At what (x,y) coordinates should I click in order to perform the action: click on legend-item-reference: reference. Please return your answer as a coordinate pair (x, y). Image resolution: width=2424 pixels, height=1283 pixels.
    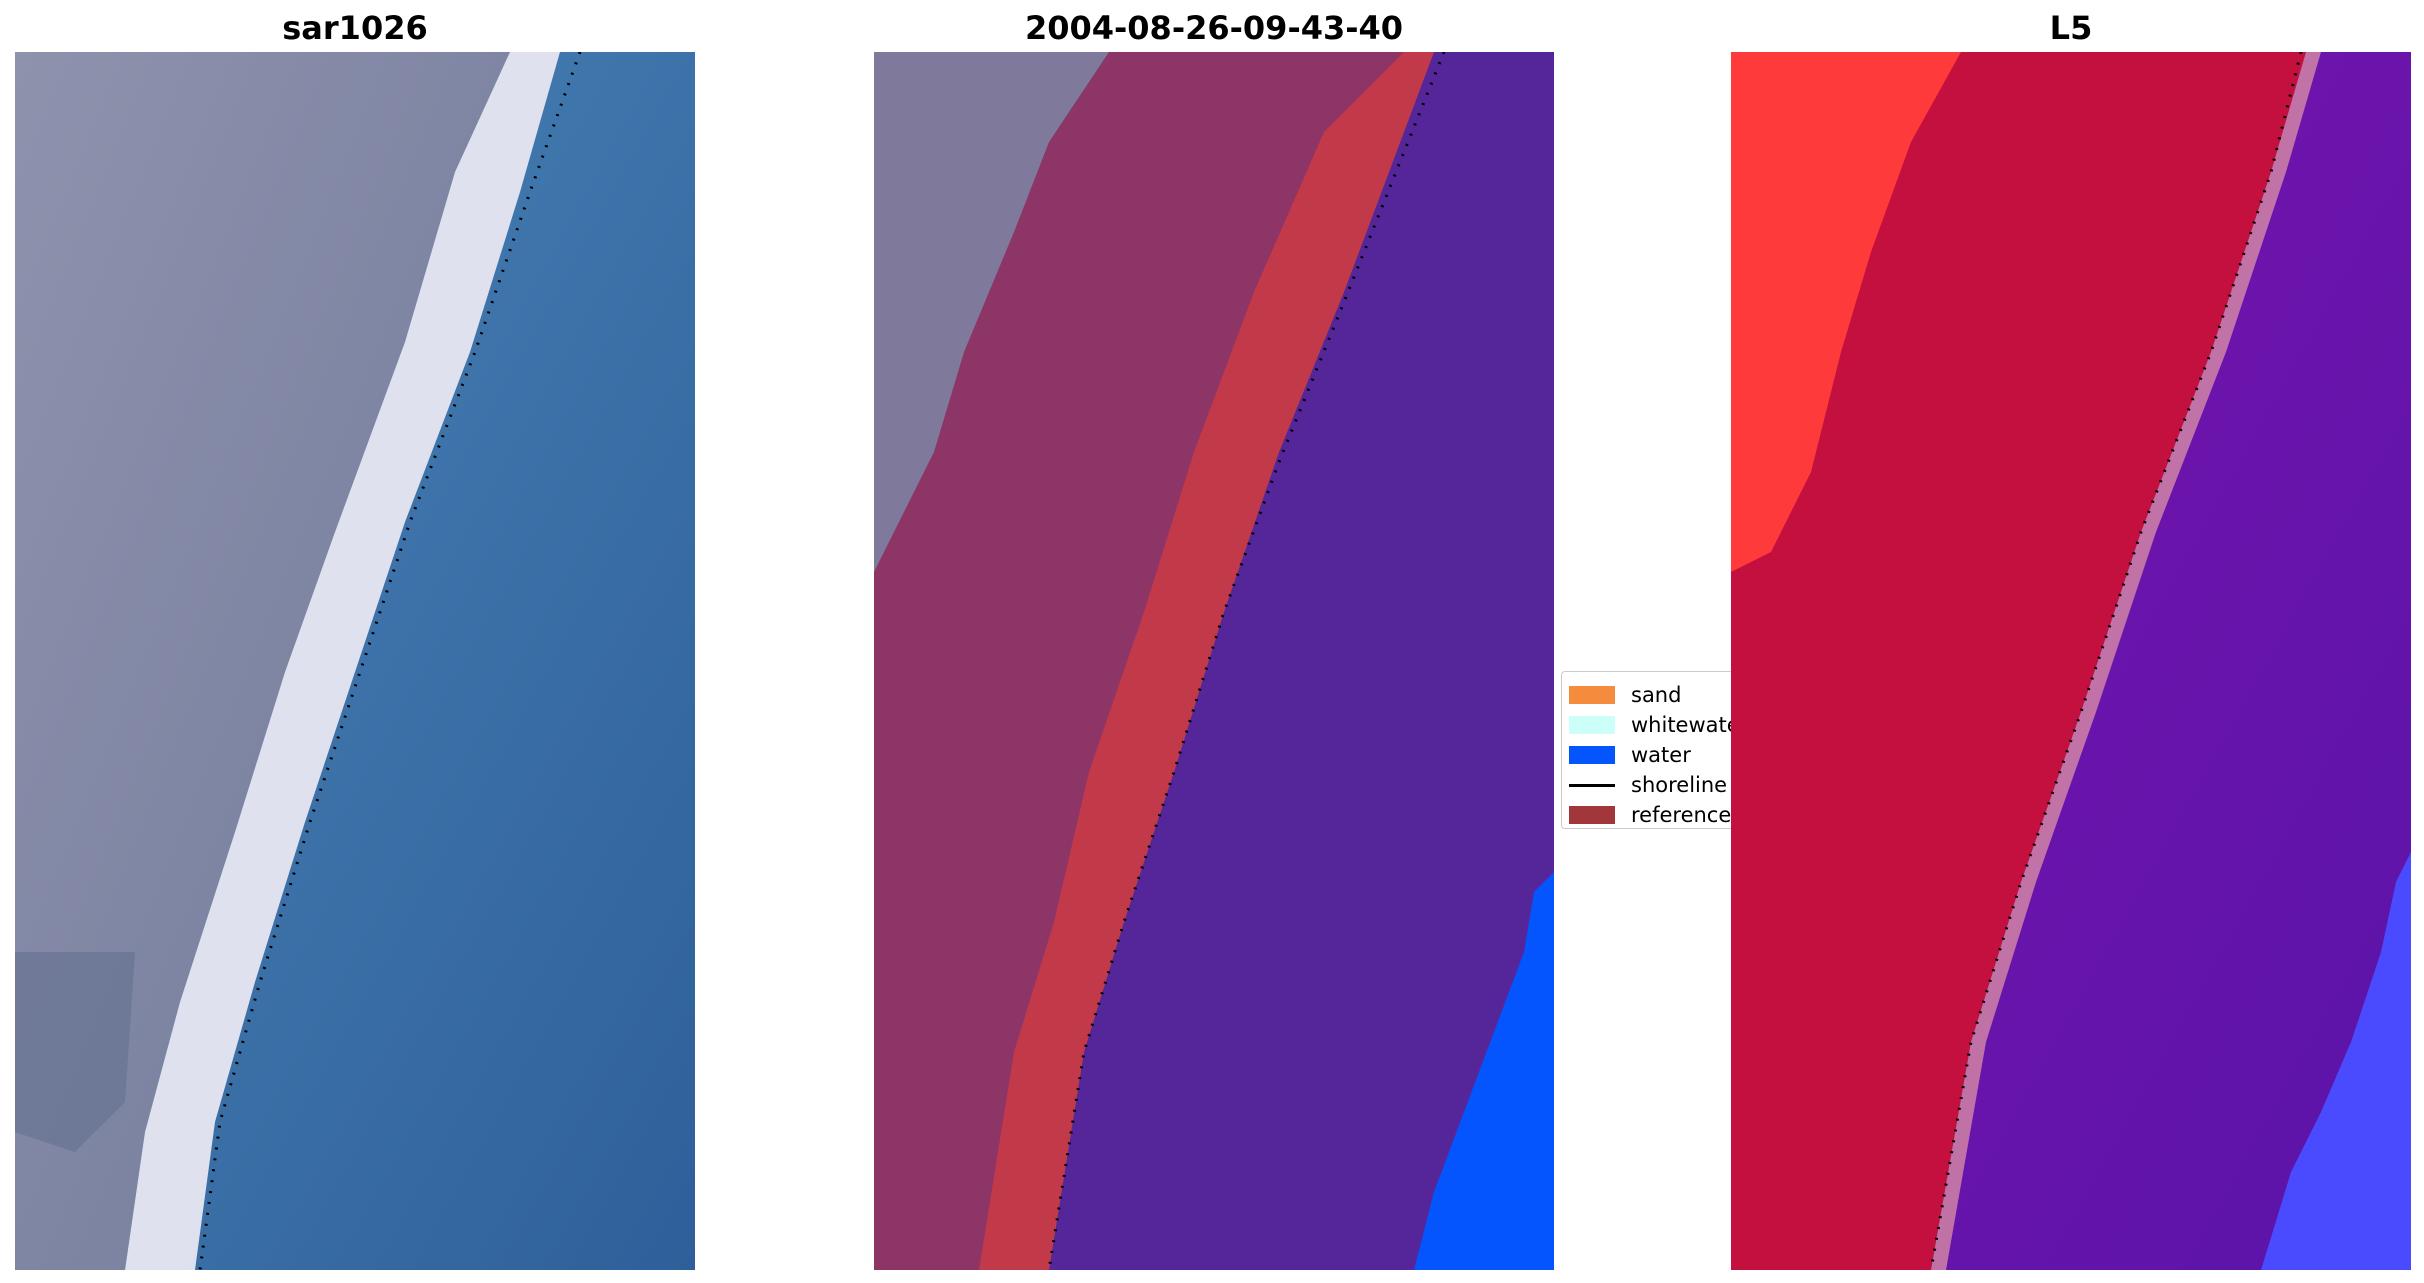
    Looking at the image, I should click on (1650, 815).